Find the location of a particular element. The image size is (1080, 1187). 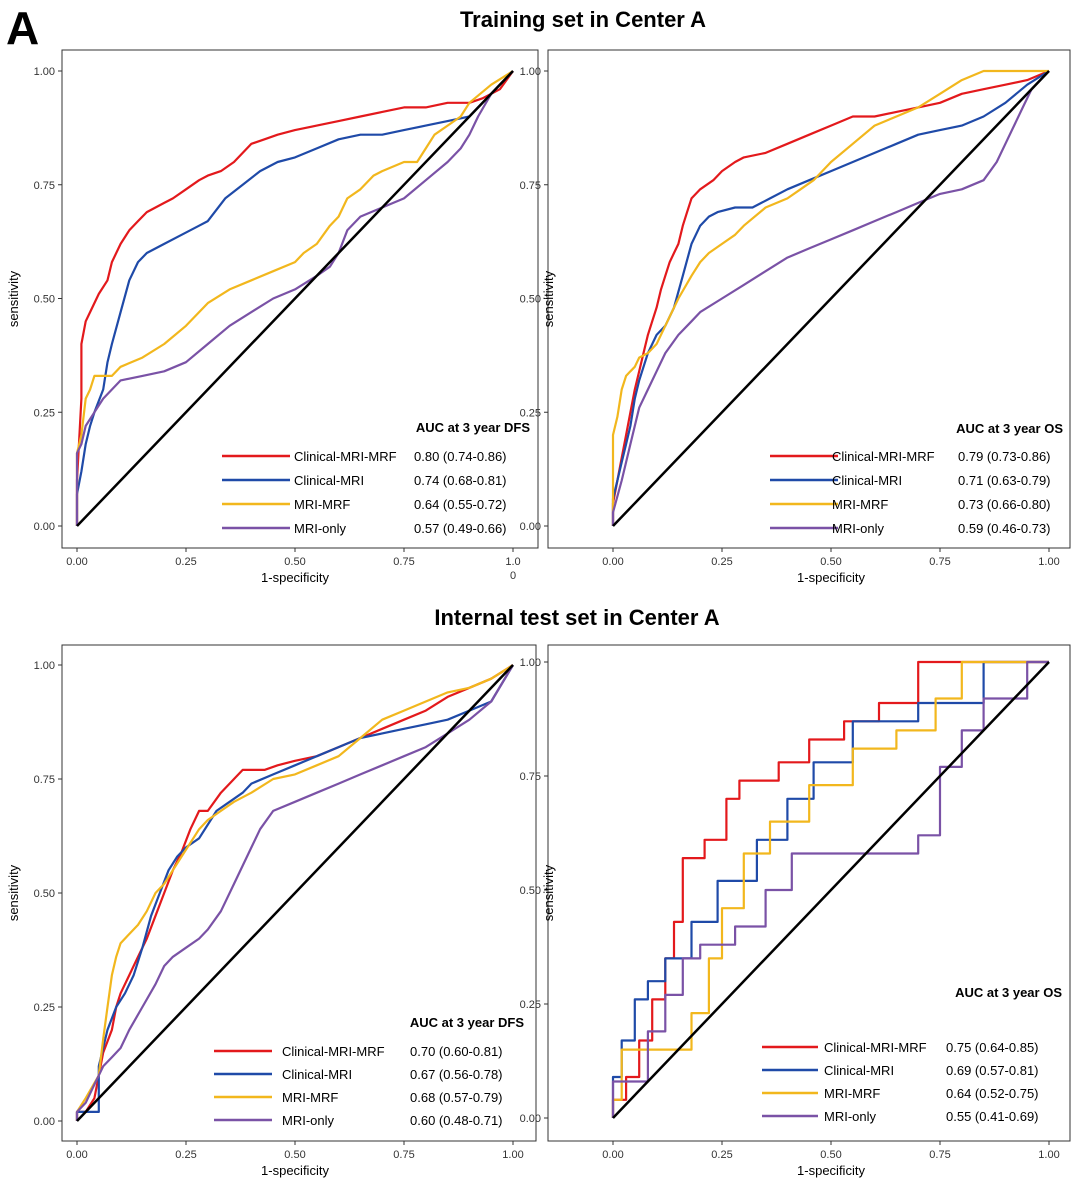

legend-auc: 0.74 (0.68-0.81) is located at coordinates (460, 480).